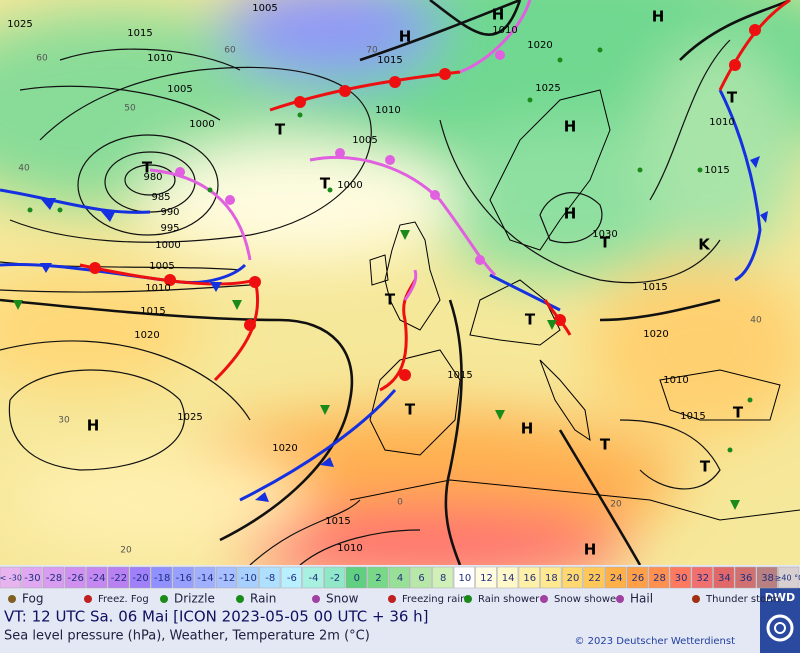 The width and height of the screenshot is (800, 653). What do you see at coordinates (587, 599) in the screenshot?
I see `weather-label: Snow shower` at bounding box center [587, 599].